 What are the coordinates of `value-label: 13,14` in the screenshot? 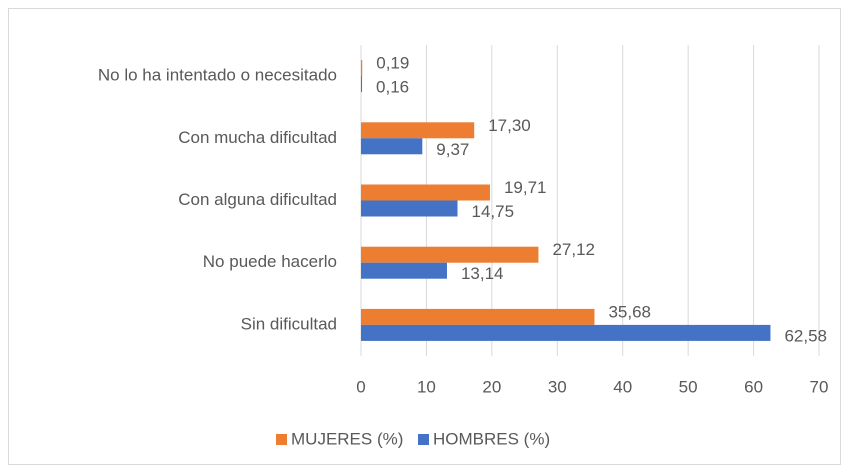 It's located at (482, 273).